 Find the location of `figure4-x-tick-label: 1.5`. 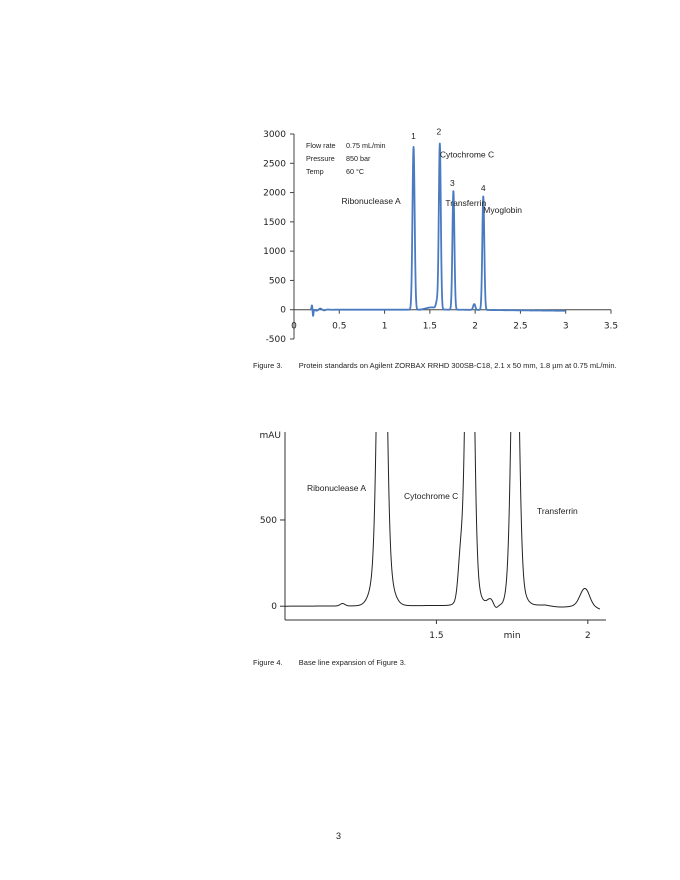

figure4-x-tick-label: 1.5 is located at coordinates (436, 636).